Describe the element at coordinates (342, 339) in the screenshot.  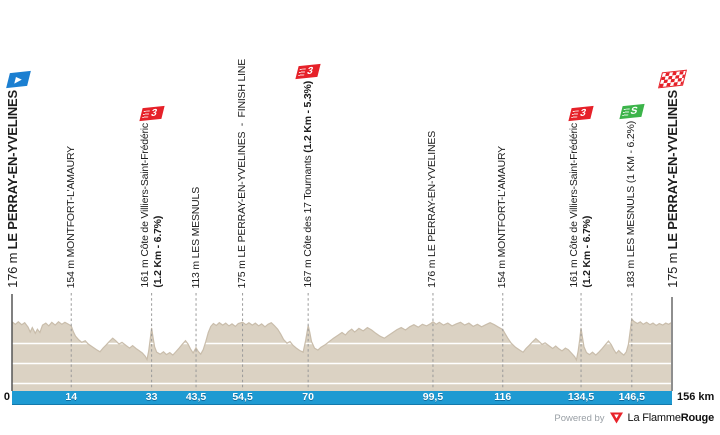
I see `elevation-outline` at that location.